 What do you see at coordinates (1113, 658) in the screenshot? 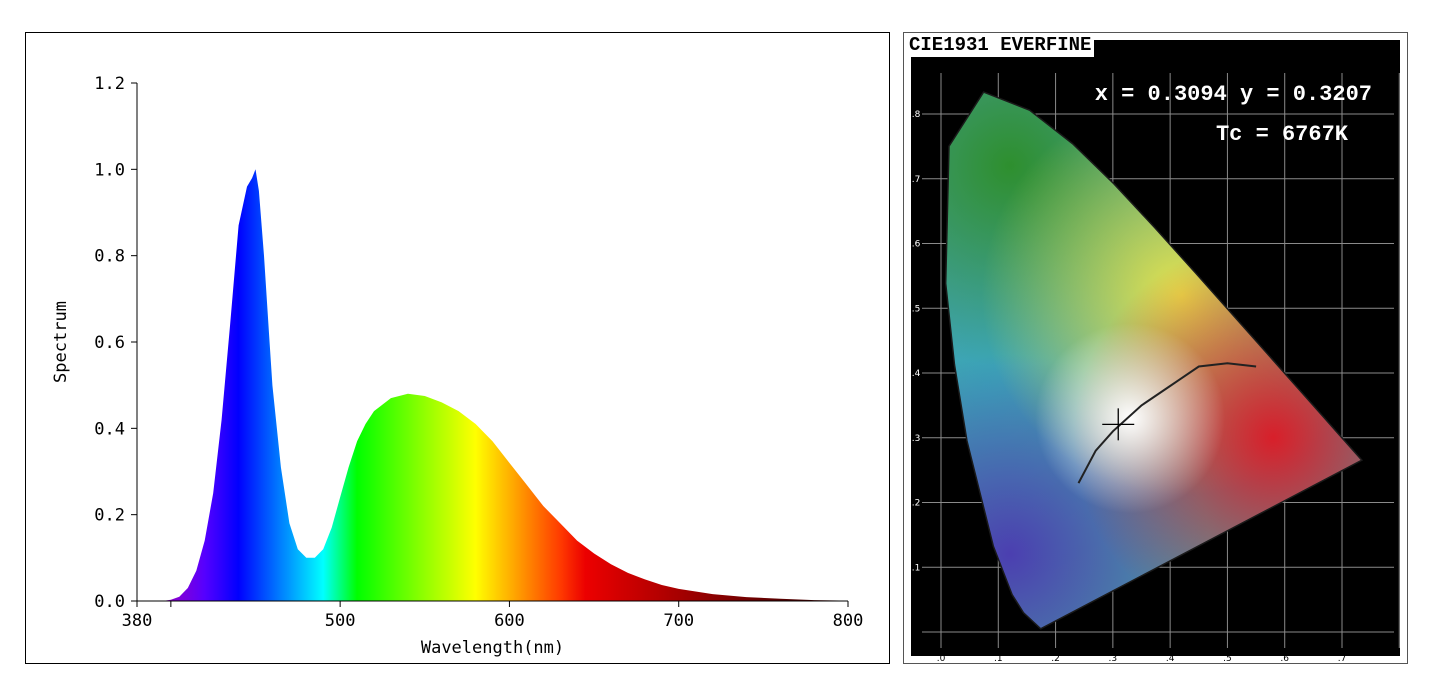
I see `cie-x-tick-label: .3` at bounding box center [1113, 658].